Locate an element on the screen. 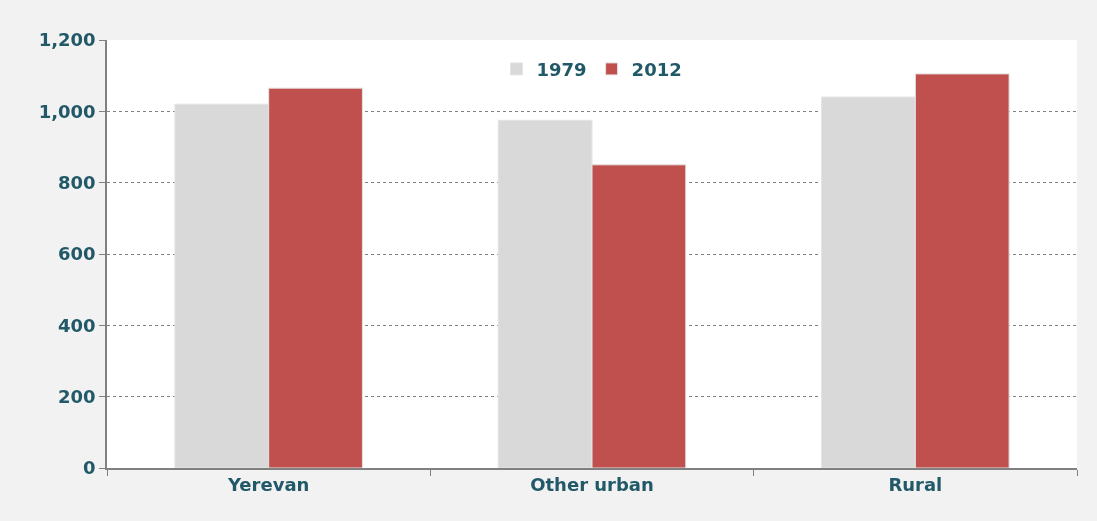 This screenshot has width=1097, height=521. x-tick-label: Other urban is located at coordinates (592, 485).